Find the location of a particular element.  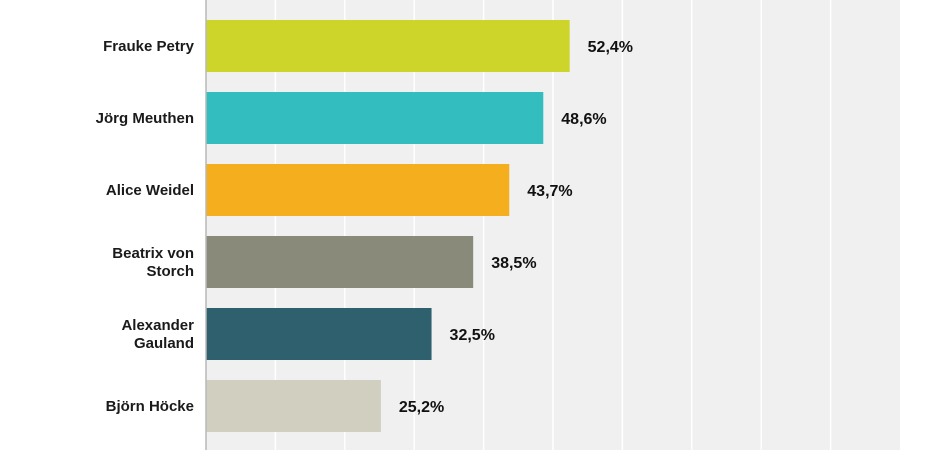

category-label: Björn Höcke is located at coordinates (150, 406).